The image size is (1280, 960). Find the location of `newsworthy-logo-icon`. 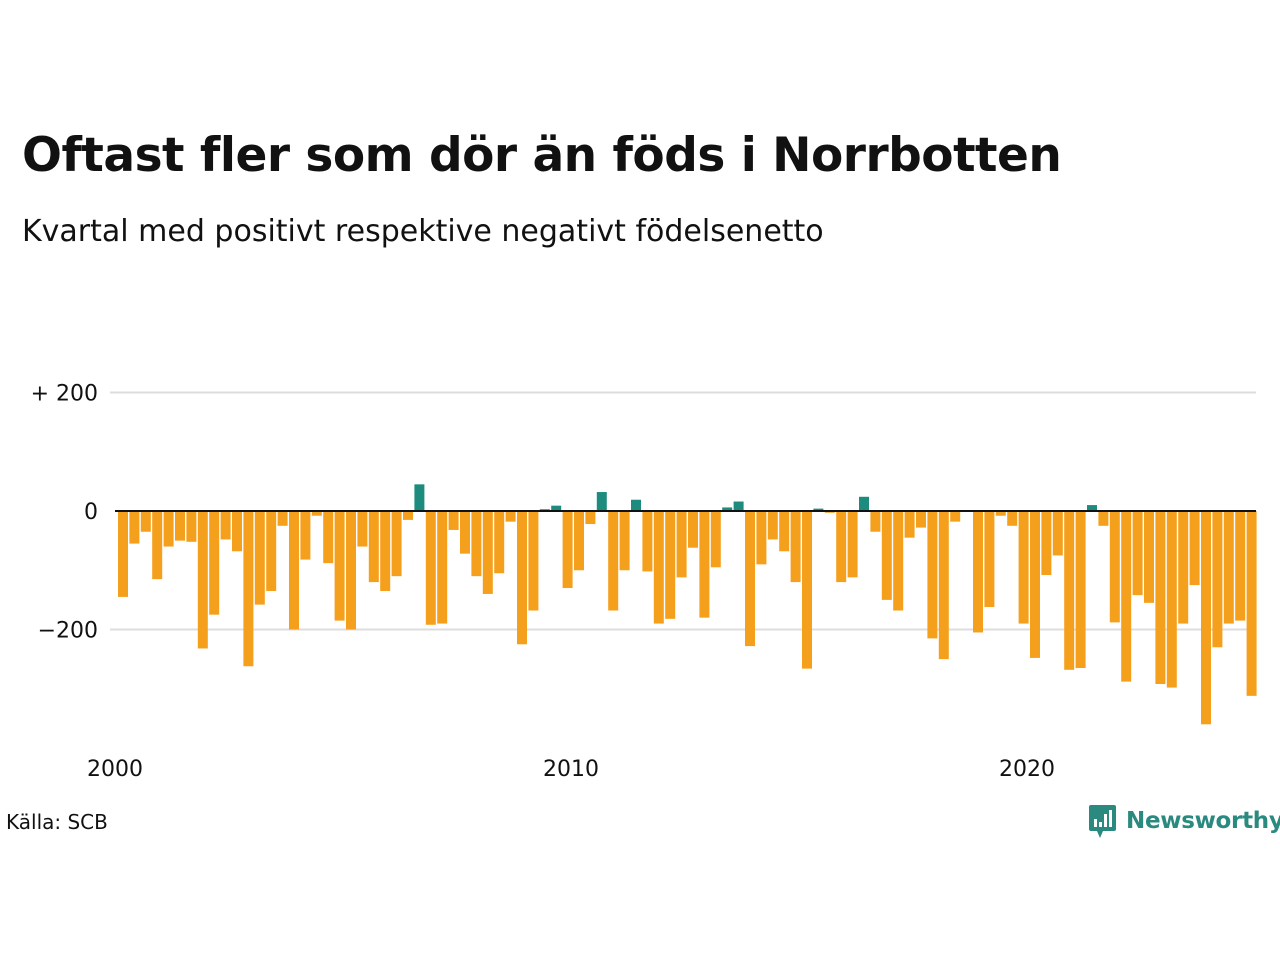

newsworthy-logo-icon is located at coordinates (1102, 821).